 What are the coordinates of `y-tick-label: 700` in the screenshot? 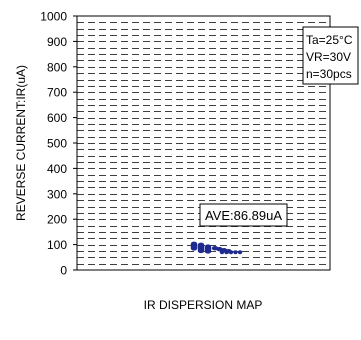 It's located at (57, 93).